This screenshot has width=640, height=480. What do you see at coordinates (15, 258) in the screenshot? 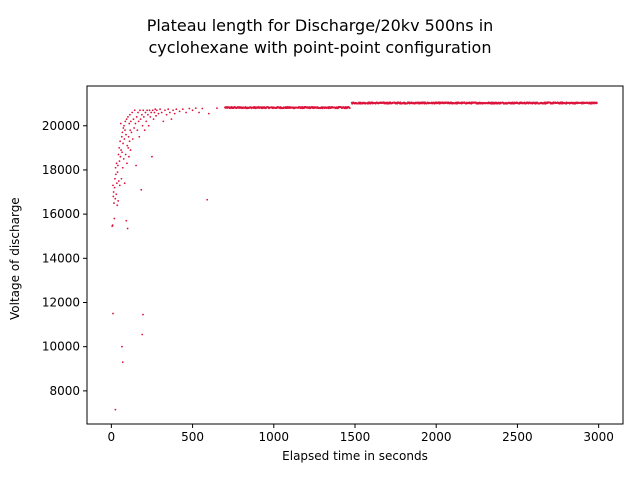
I see `y-axis-label: Voltage of discharge` at bounding box center [15, 258].